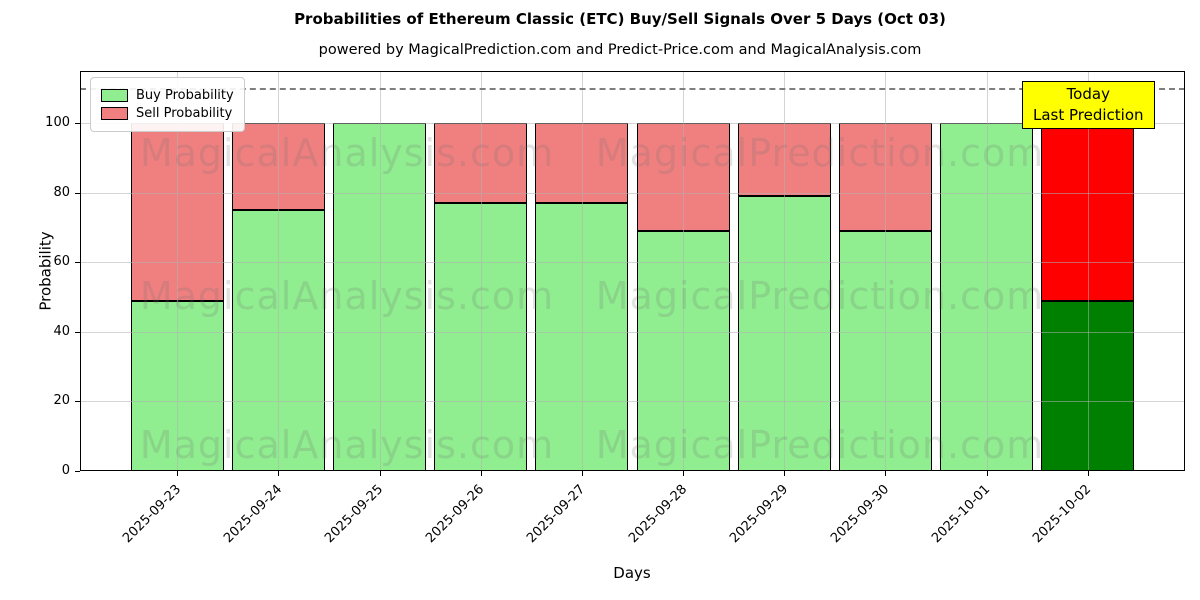  What do you see at coordinates (632, 89) in the screenshot?
I see `dashed-guide-line` at bounding box center [632, 89].